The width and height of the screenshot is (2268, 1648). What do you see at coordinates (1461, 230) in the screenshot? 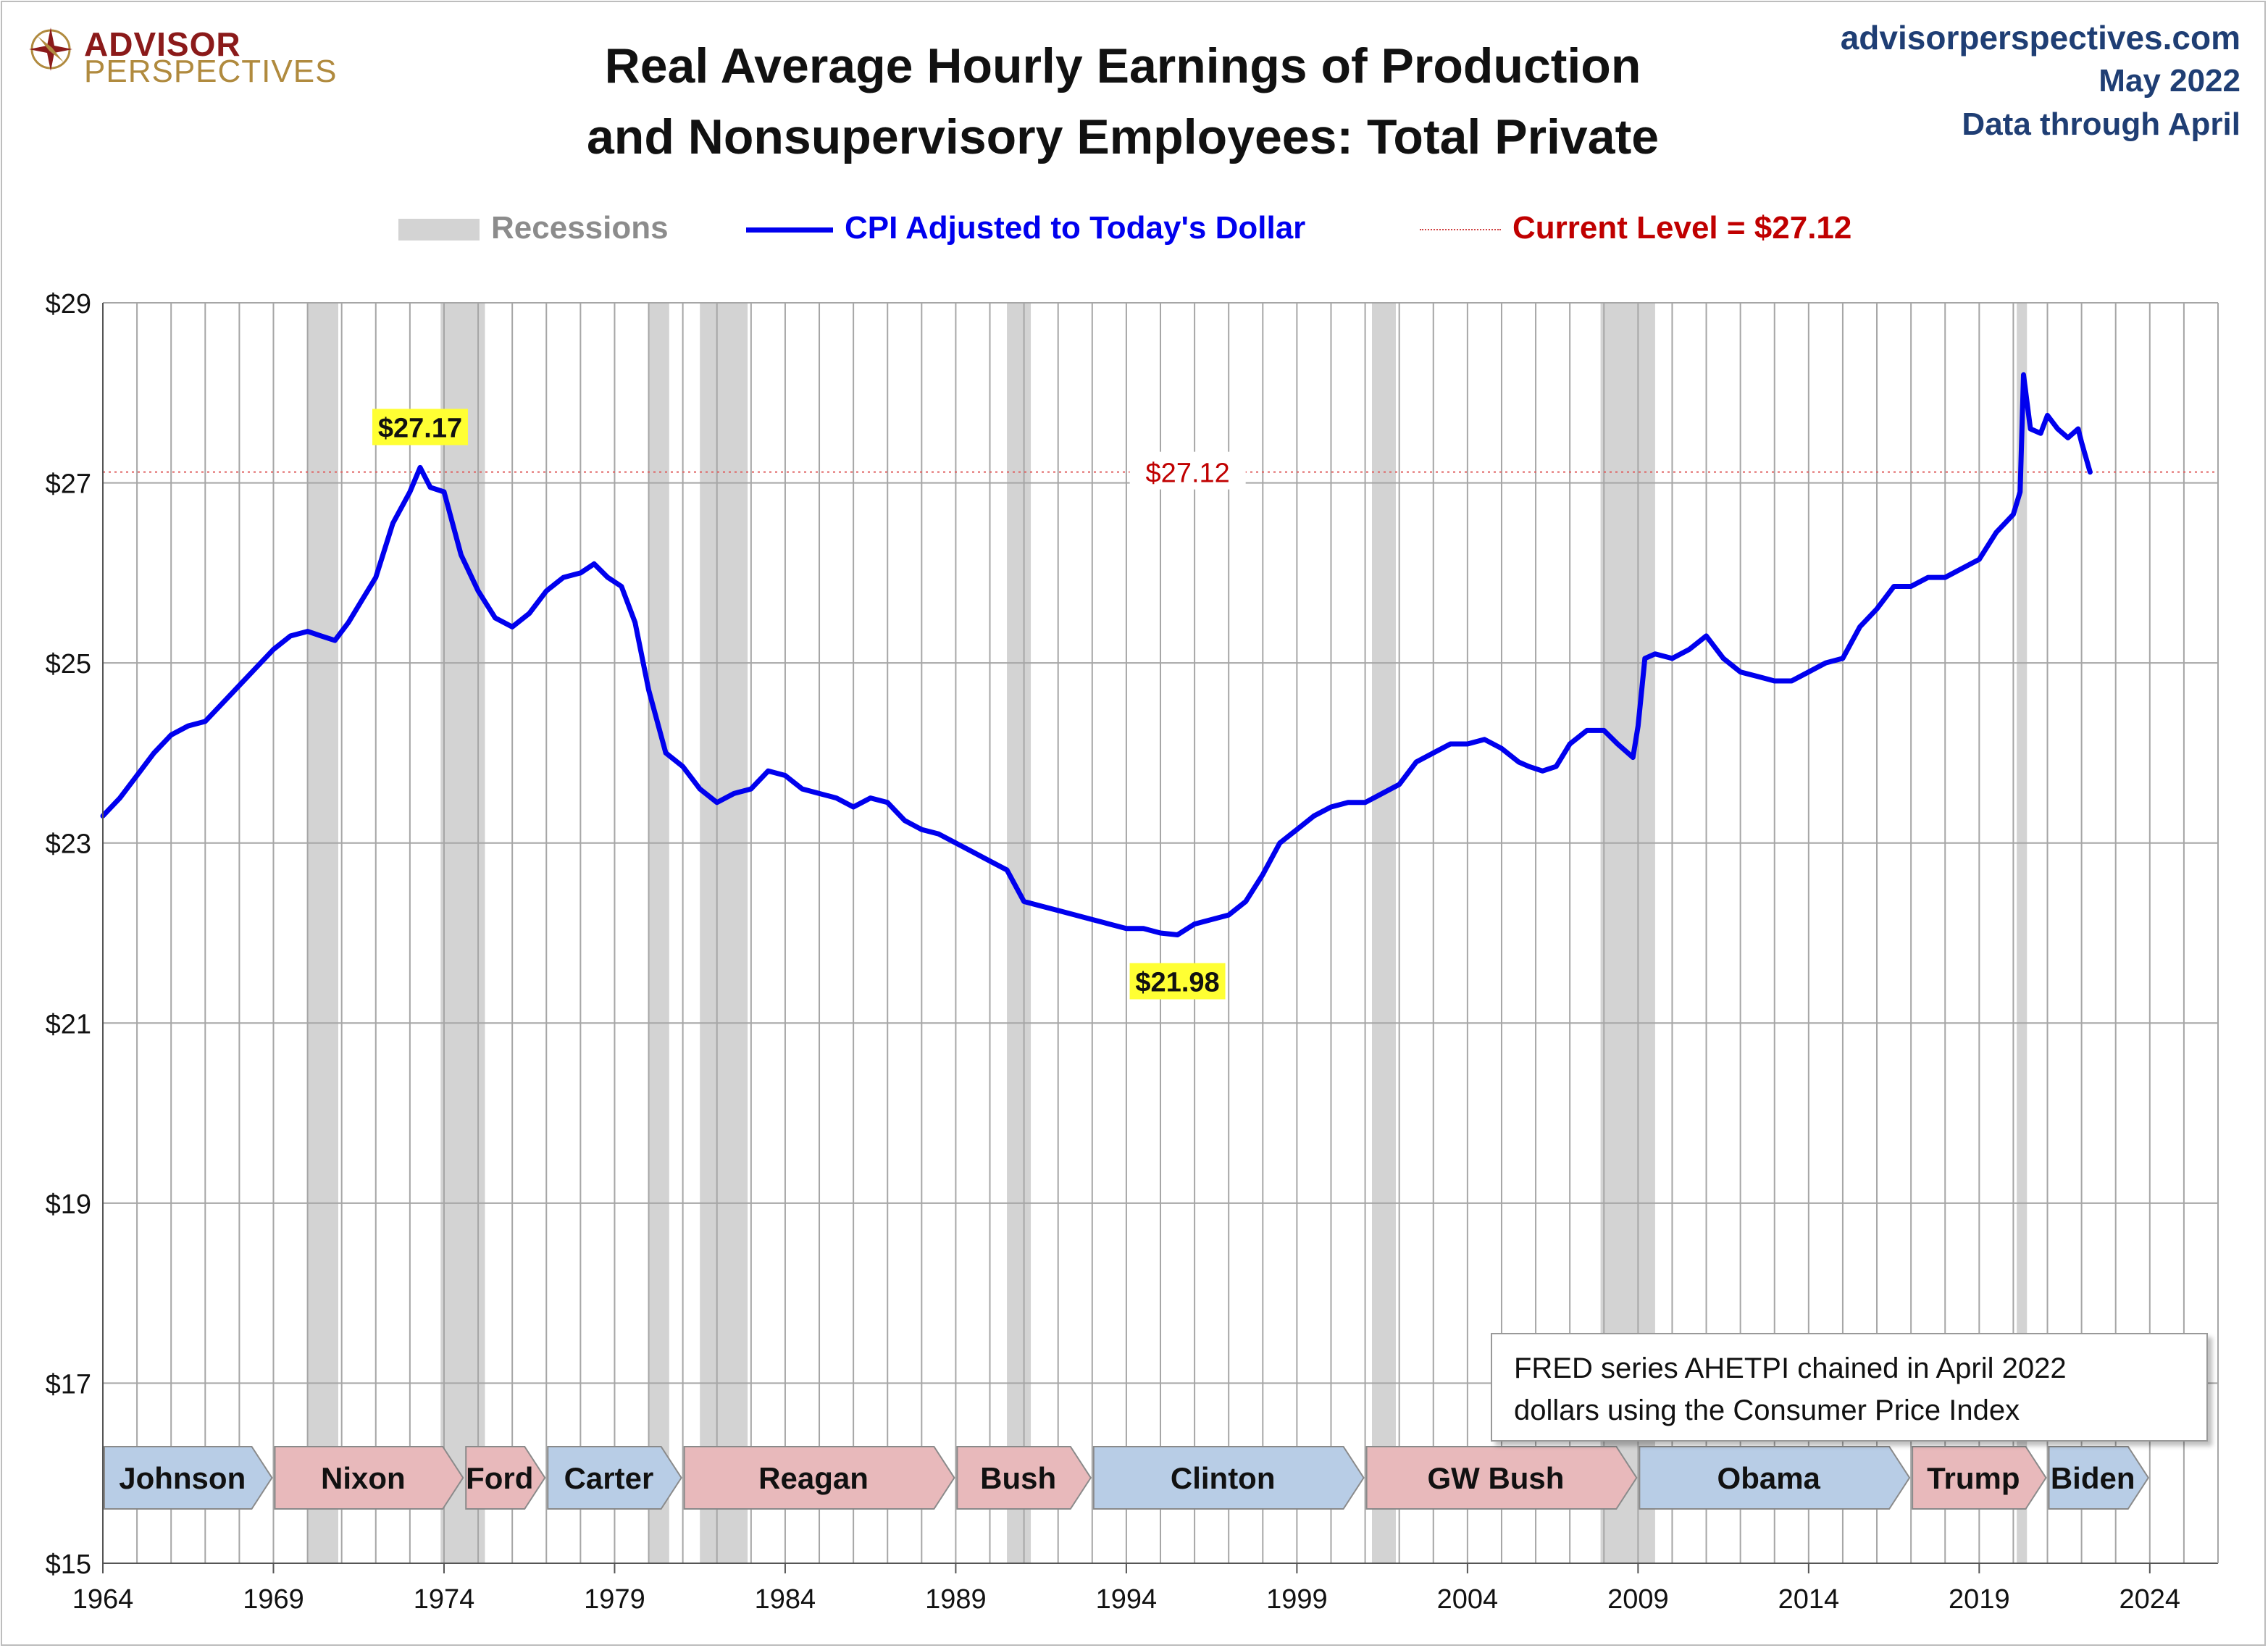
I see `current-swatch` at bounding box center [1461, 230].